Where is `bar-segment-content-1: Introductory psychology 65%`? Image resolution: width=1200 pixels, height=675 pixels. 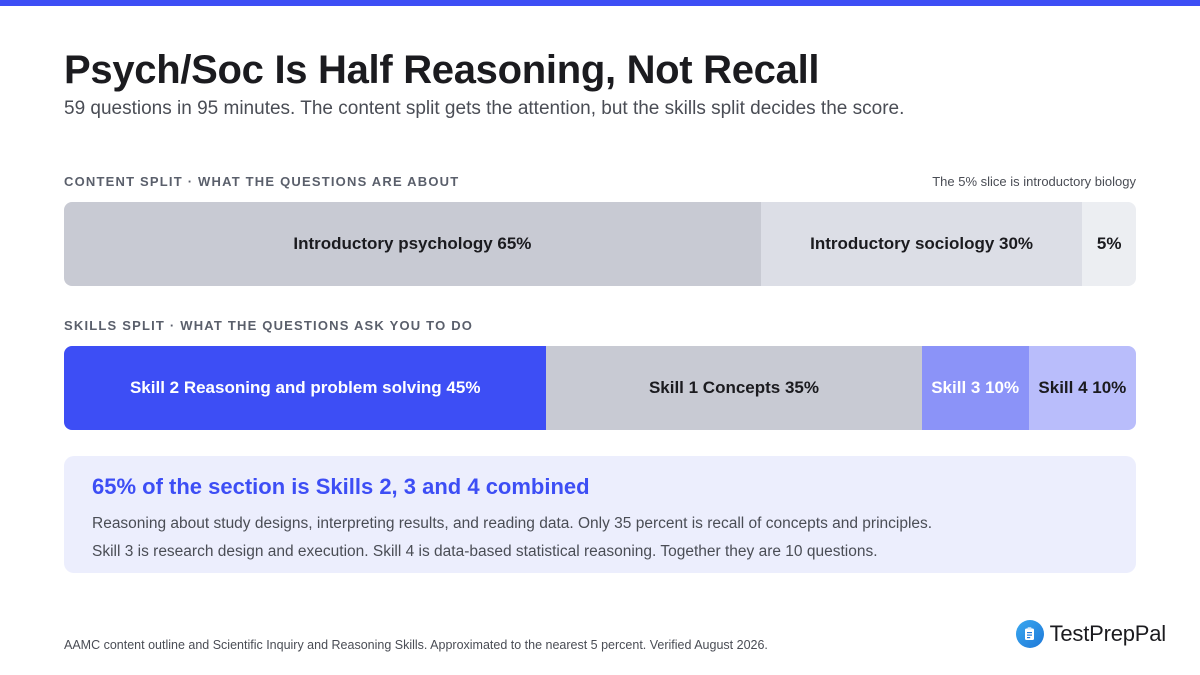
bar-segment-content-1: Introductory psychology 65% is located at coordinates (412, 244).